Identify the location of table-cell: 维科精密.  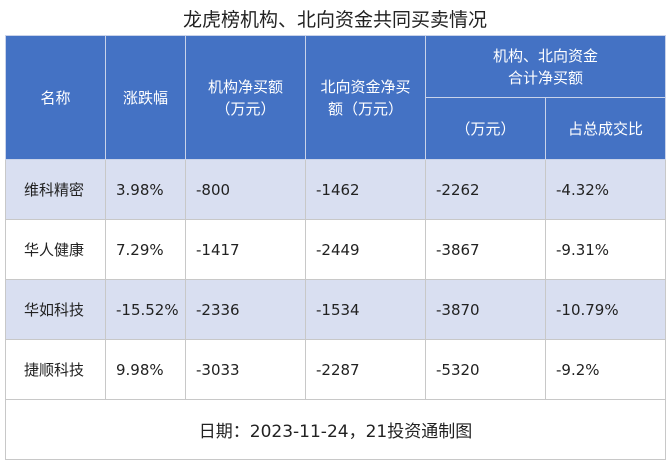
(55, 189).